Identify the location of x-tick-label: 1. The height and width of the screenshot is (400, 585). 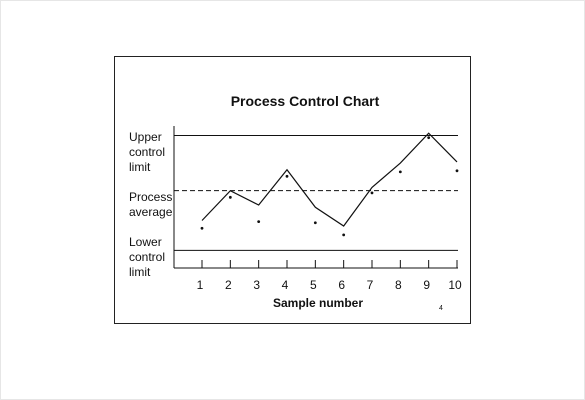
(200, 285).